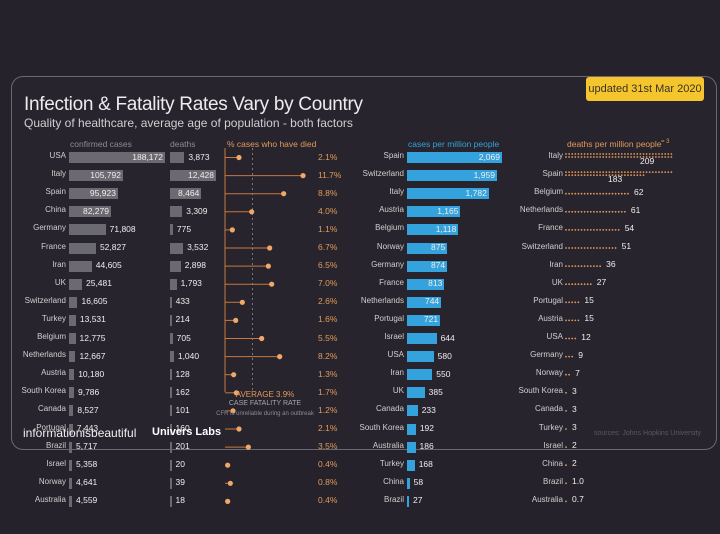  What do you see at coordinates (391, 282) in the screenshot?
I see `country-label: France` at bounding box center [391, 282].